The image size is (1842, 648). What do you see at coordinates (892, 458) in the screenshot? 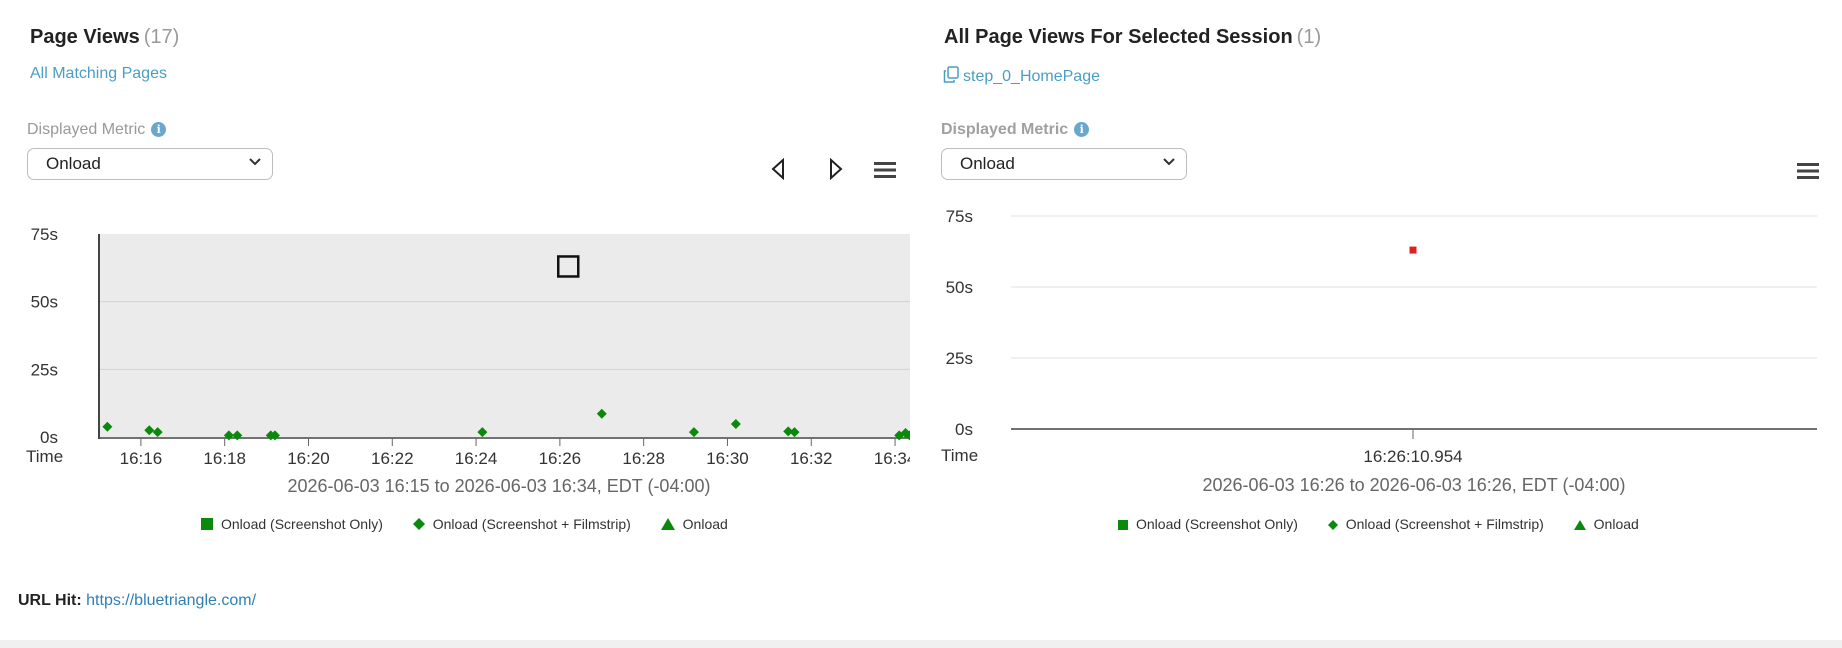
I see `x-tick-label: 16:34` at bounding box center [892, 458].